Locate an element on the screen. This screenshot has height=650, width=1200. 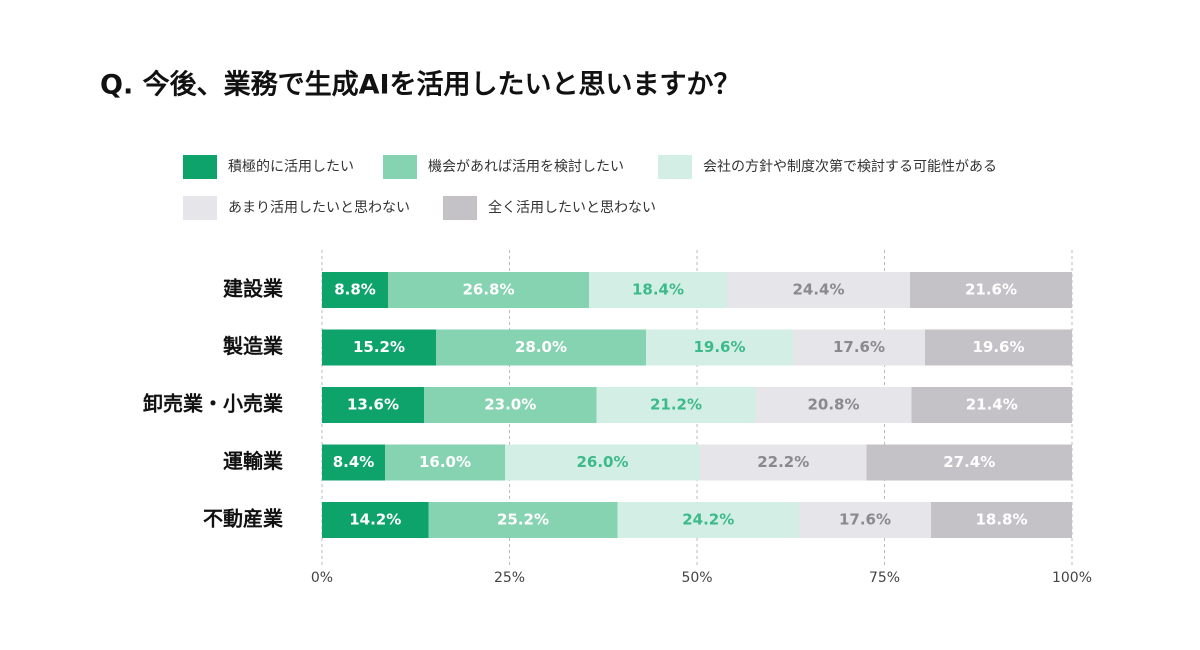
value-label: 16.0% is located at coordinates (445, 462).